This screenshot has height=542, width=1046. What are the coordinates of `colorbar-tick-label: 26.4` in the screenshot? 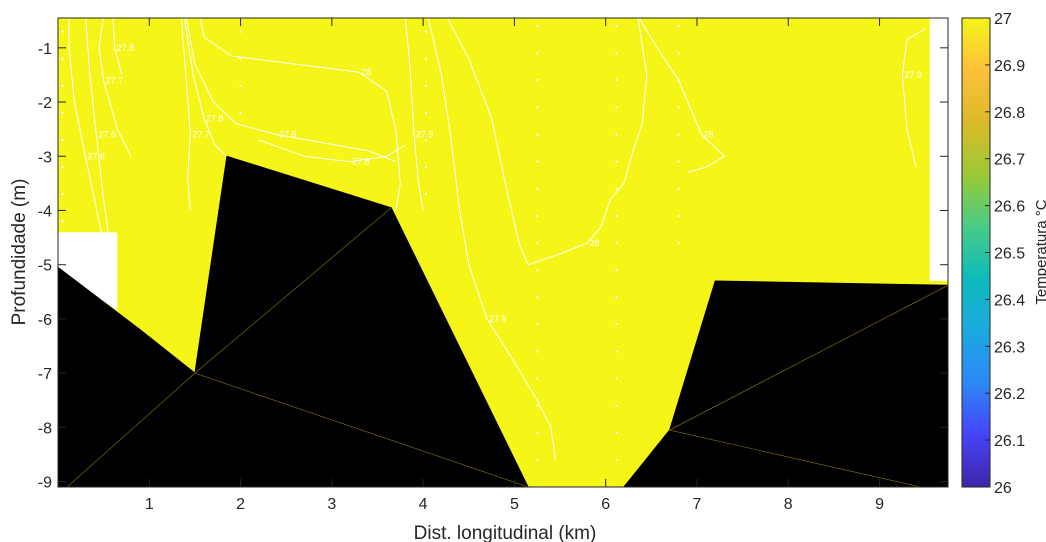 It's located at (1009, 300).